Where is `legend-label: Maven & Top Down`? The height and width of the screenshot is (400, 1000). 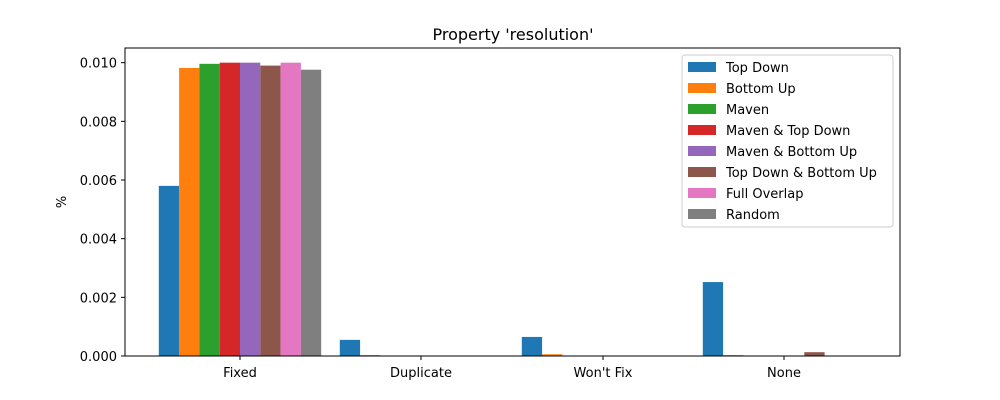 legend-label: Maven & Top Down is located at coordinates (788, 131).